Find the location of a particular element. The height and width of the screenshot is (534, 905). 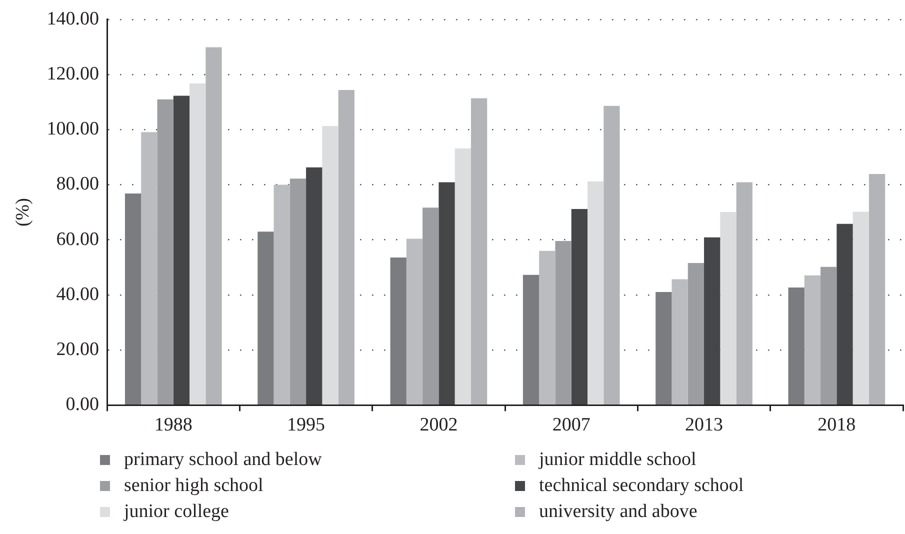

x-tick-label: 1988 is located at coordinates (173, 425).